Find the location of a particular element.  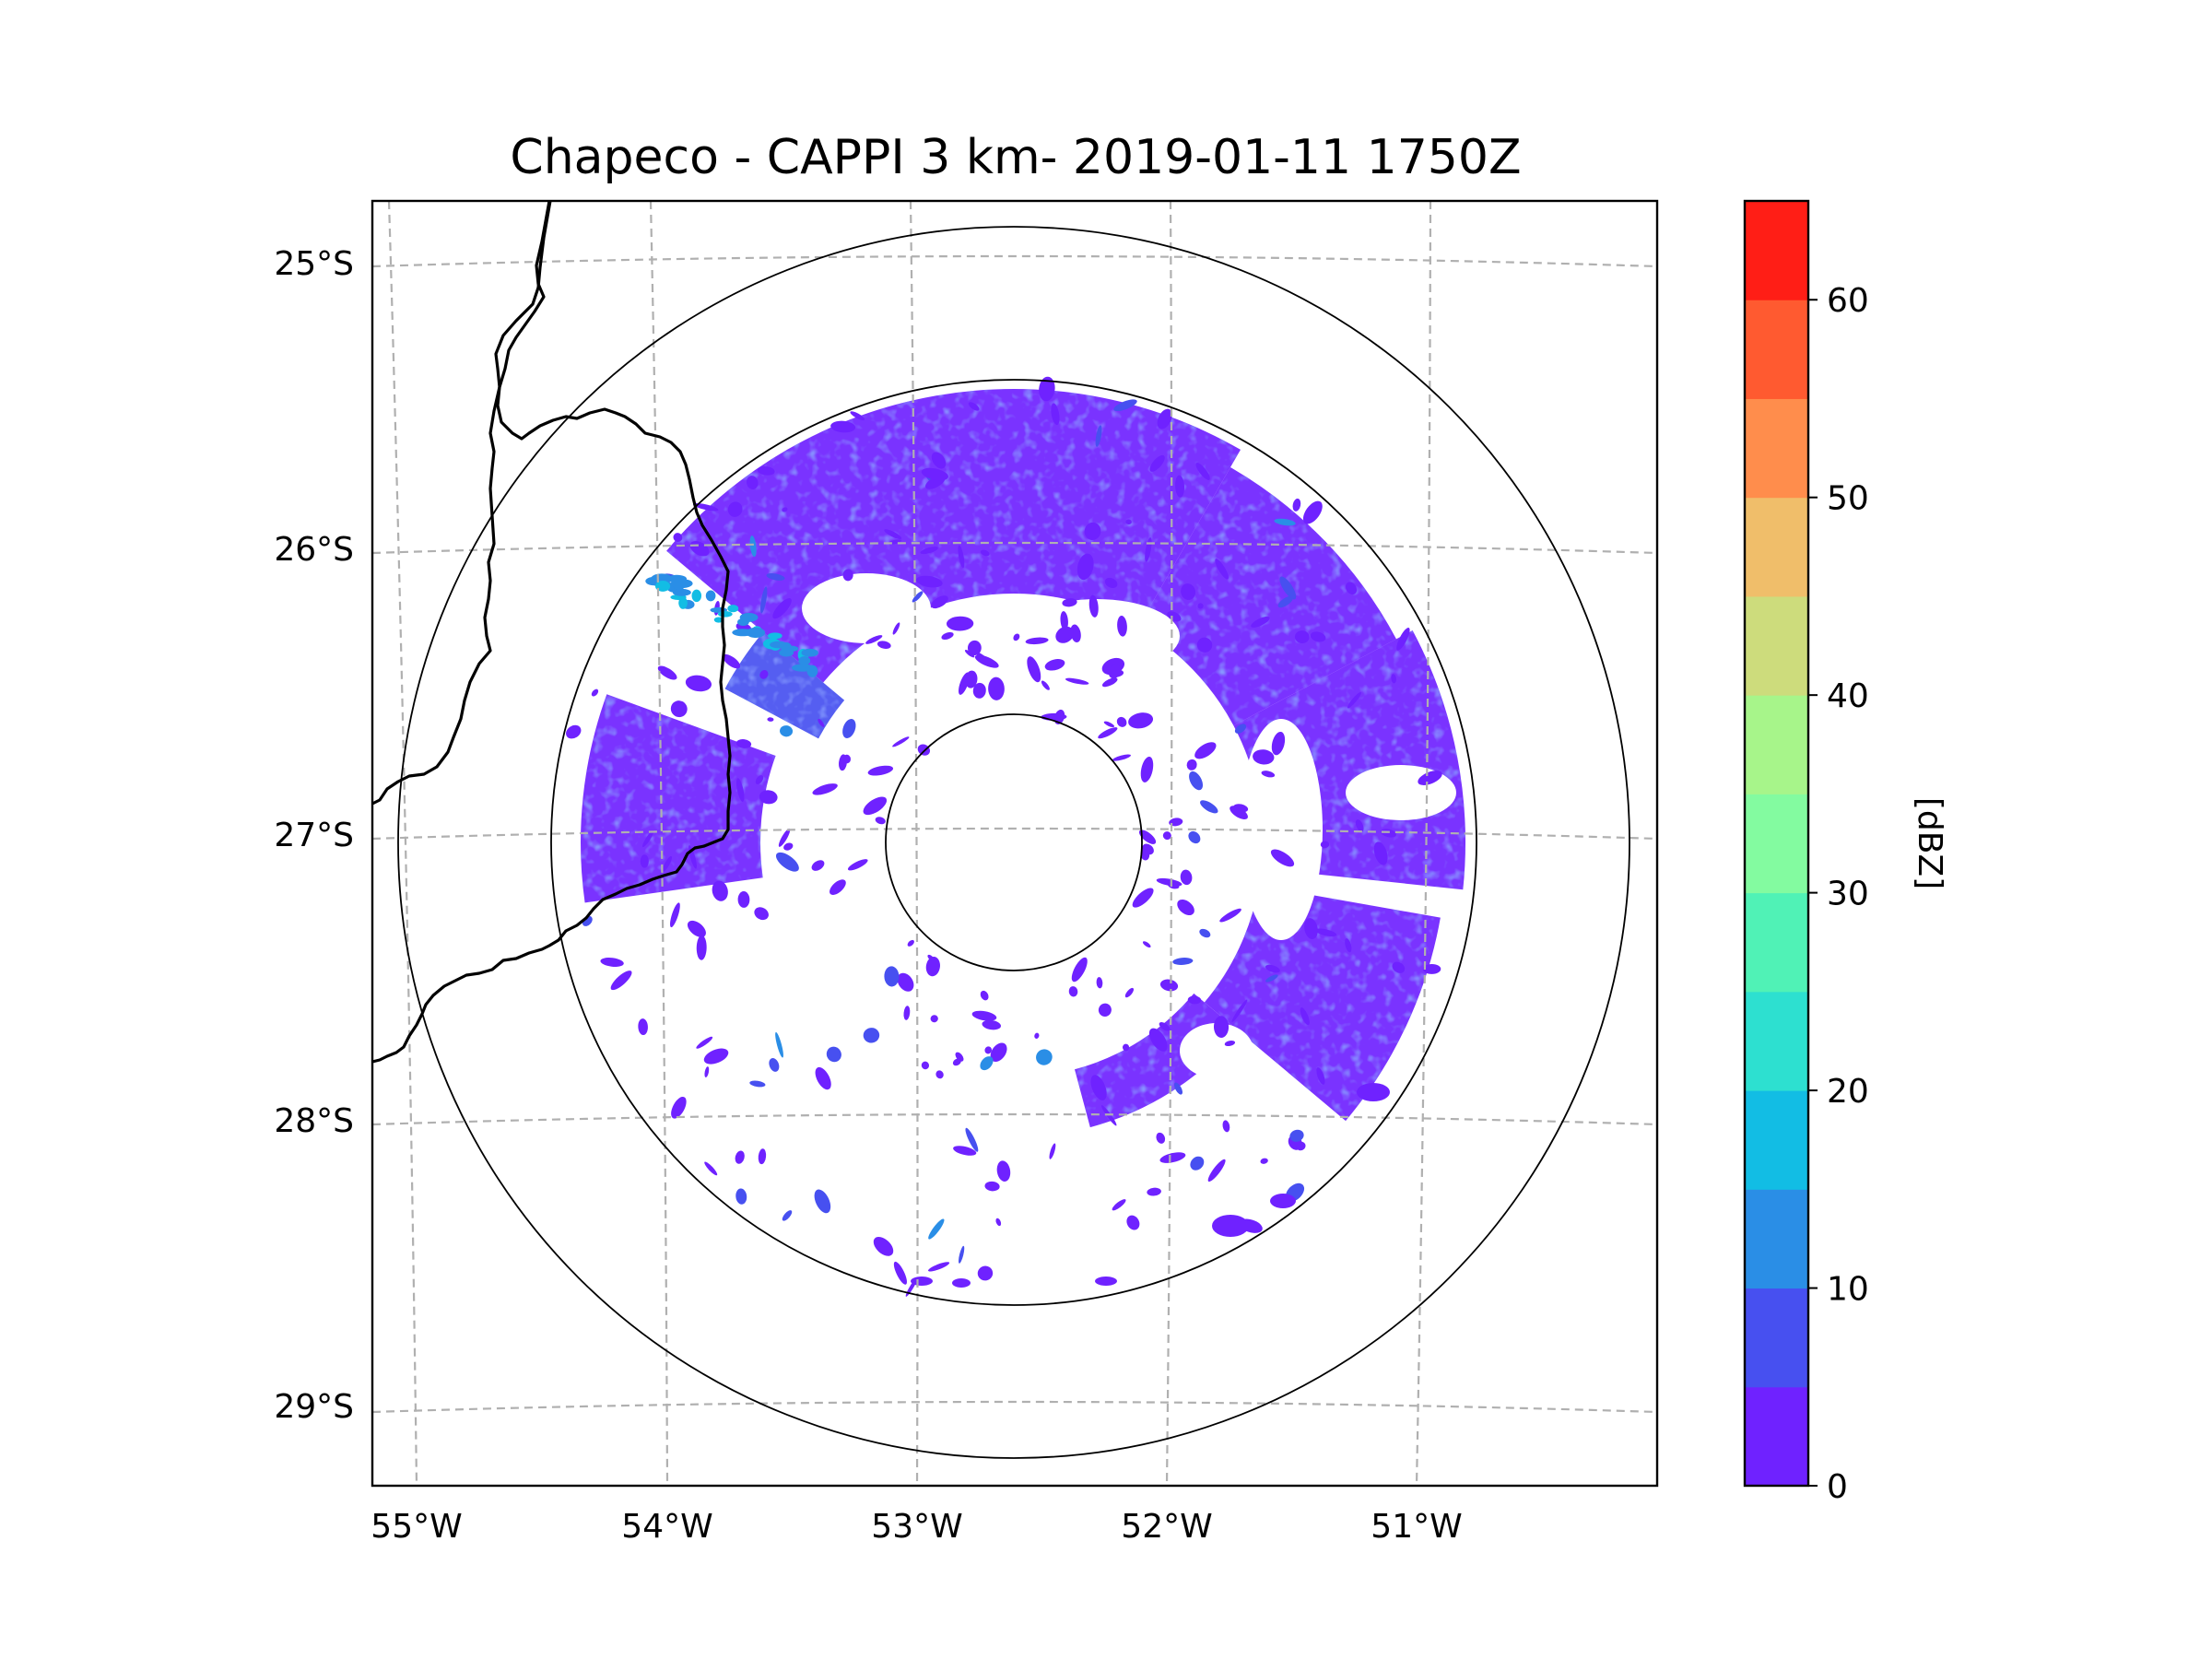

latitude-labels: 25°S 26°S 27°S 28°S 29°S is located at coordinates (314, 835).